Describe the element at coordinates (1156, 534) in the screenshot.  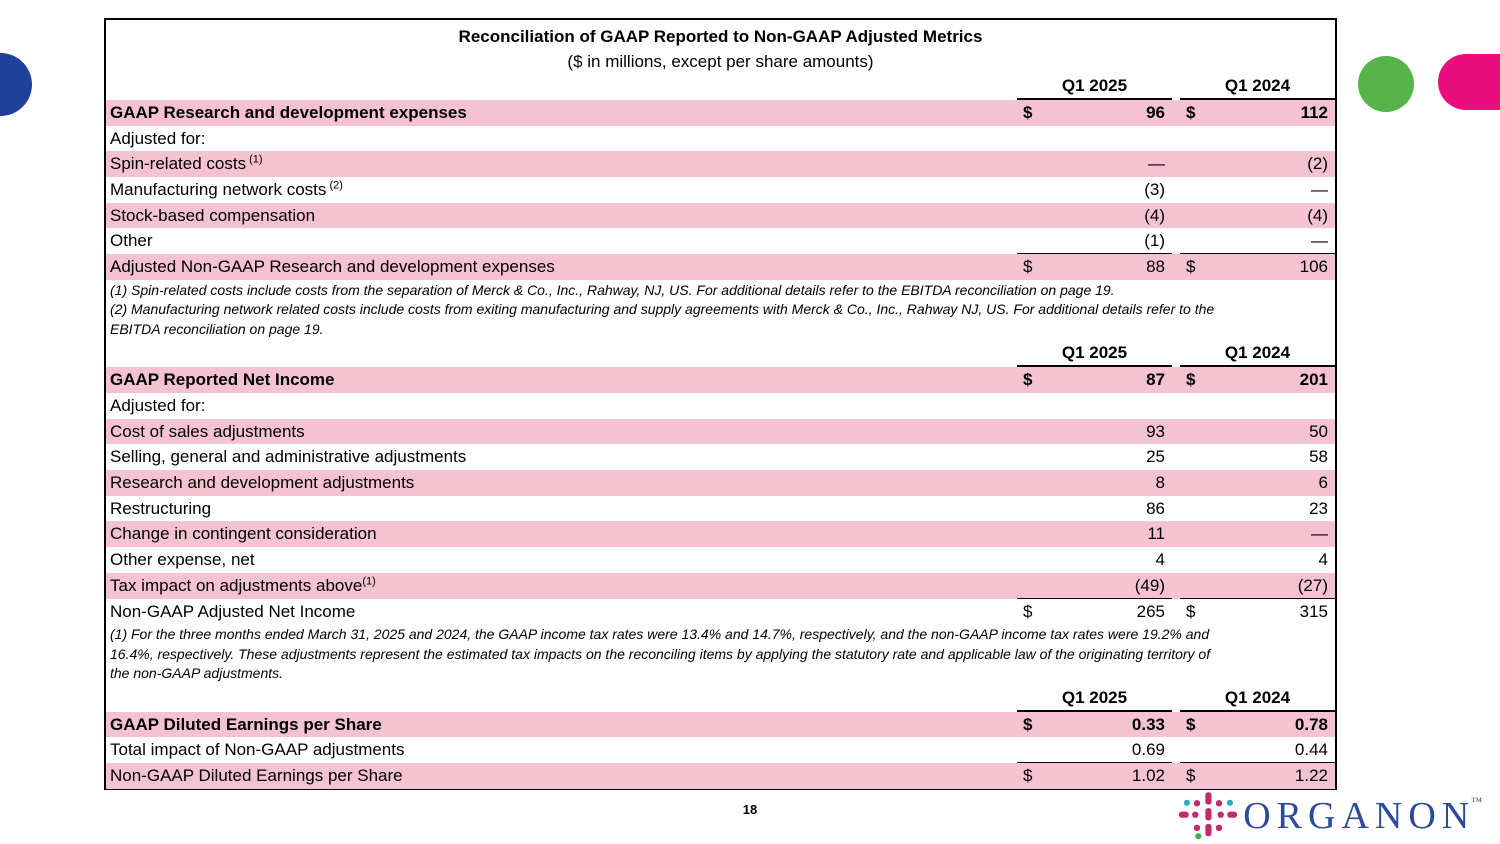
I see `value-q1-2025: 11` at that location.